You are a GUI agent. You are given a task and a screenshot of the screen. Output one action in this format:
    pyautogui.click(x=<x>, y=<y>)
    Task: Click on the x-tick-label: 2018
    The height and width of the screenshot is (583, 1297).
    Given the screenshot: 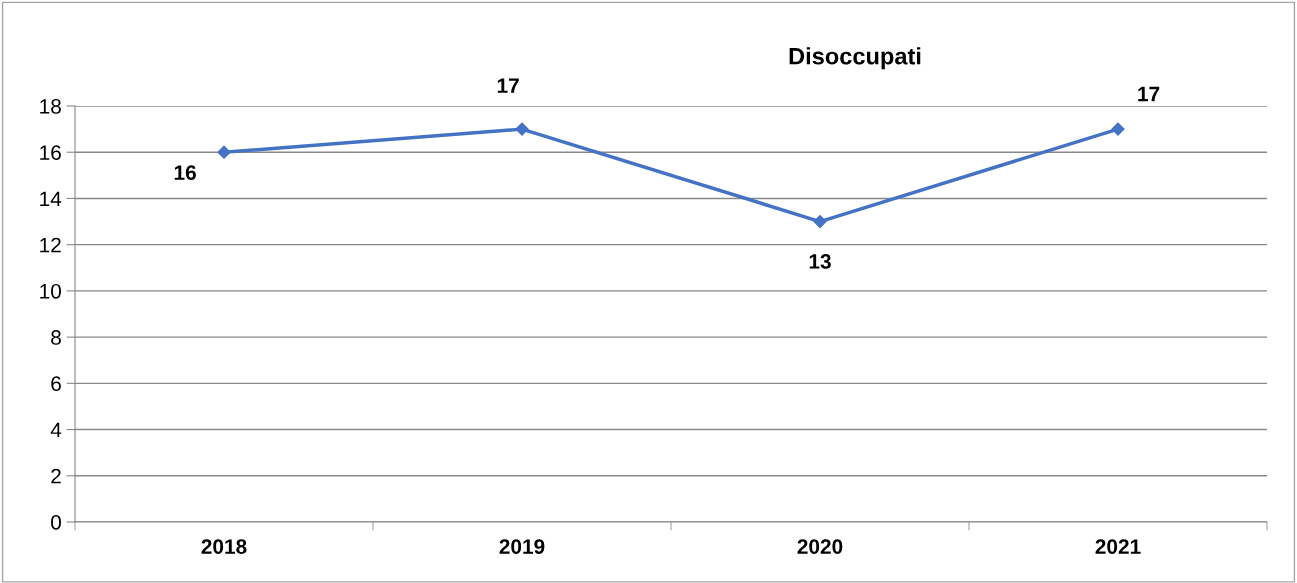 What is the action you would take?
    pyautogui.click(x=224, y=546)
    